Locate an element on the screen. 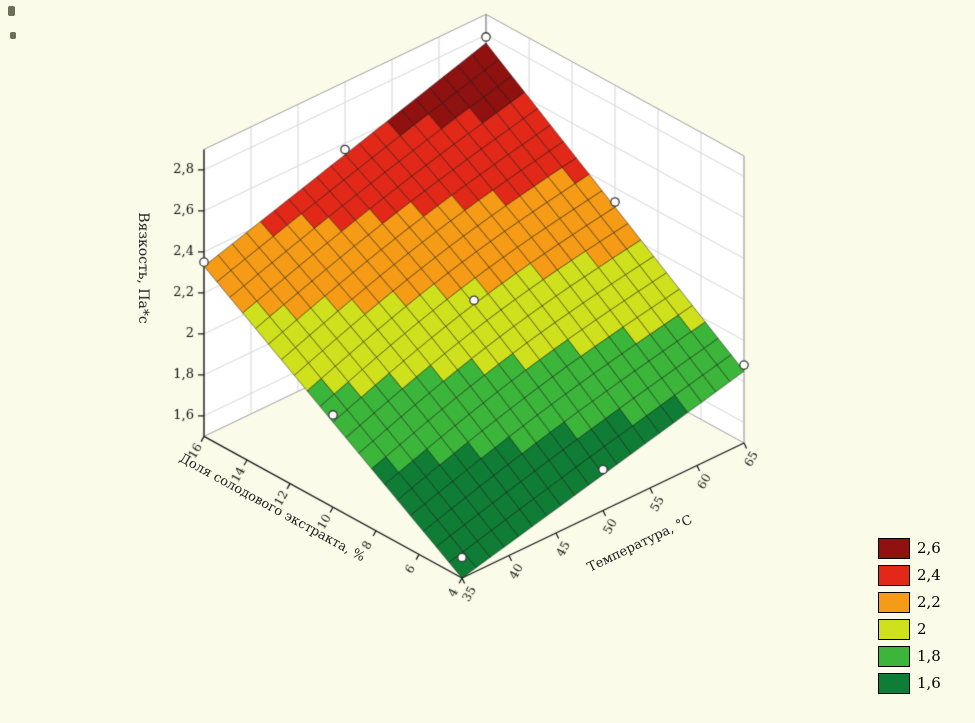 The image size is (975, 723). legend-label: 1,8 is located at coordinates (929, 656).